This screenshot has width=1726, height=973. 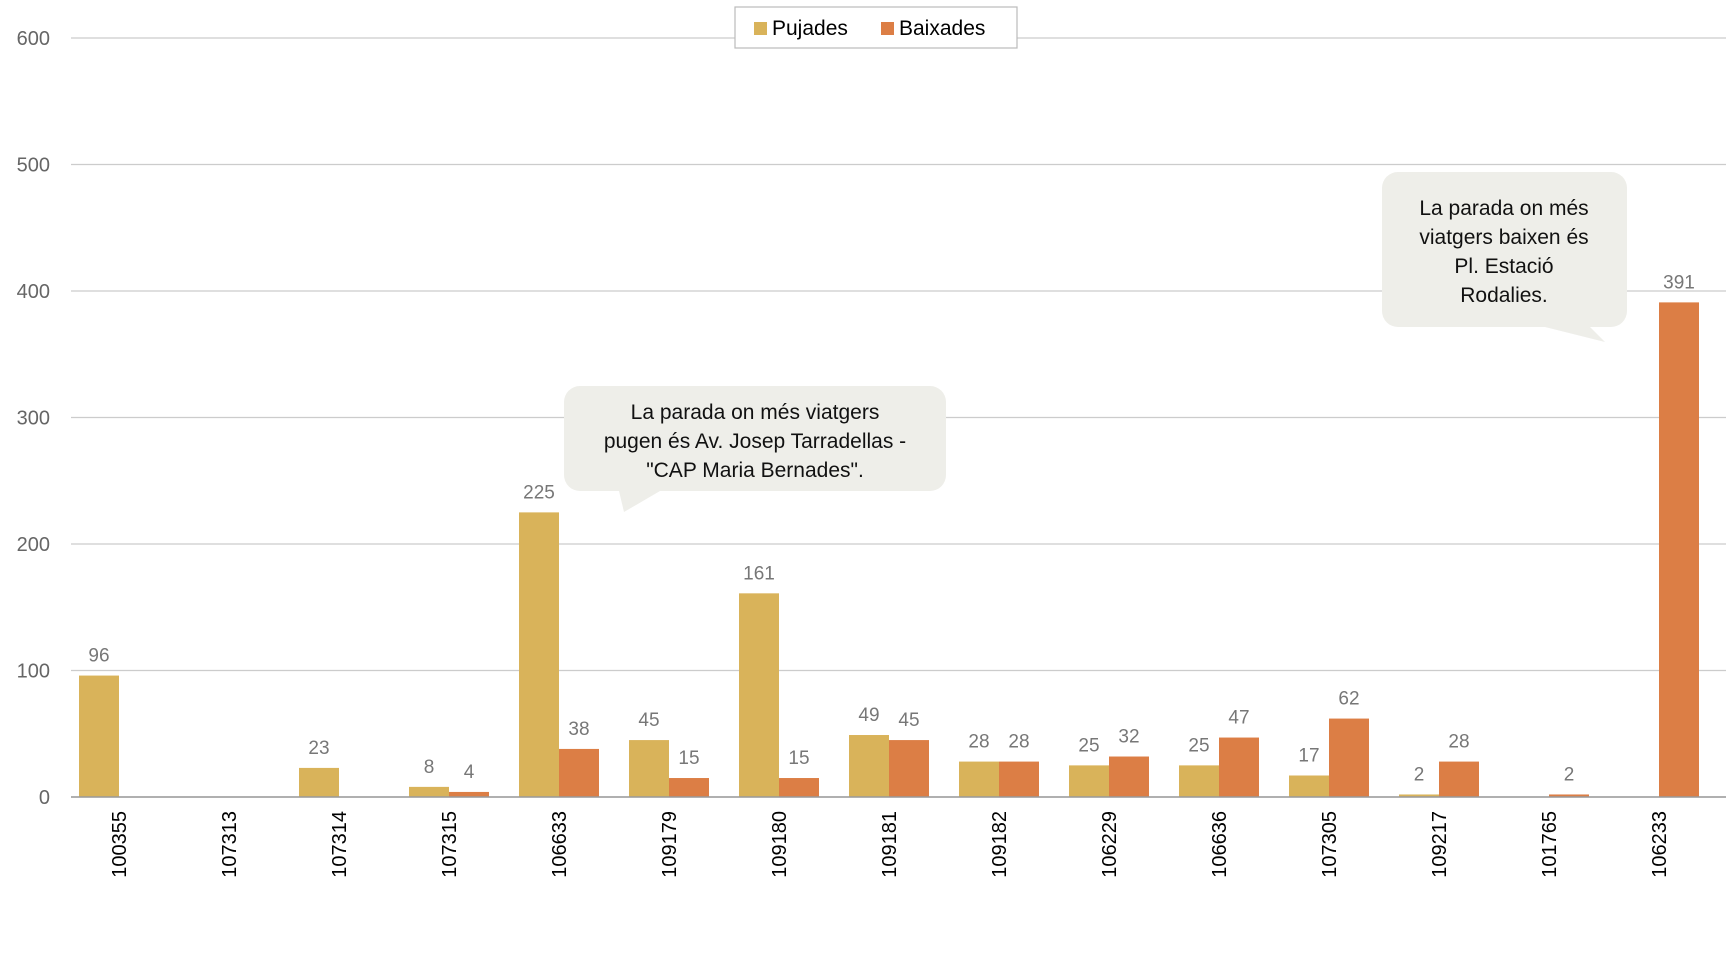 What do you see at coordinates (120, 844) in the screenshot?
I see `x-tick-label: 100355` at bounding box center [120, 844].